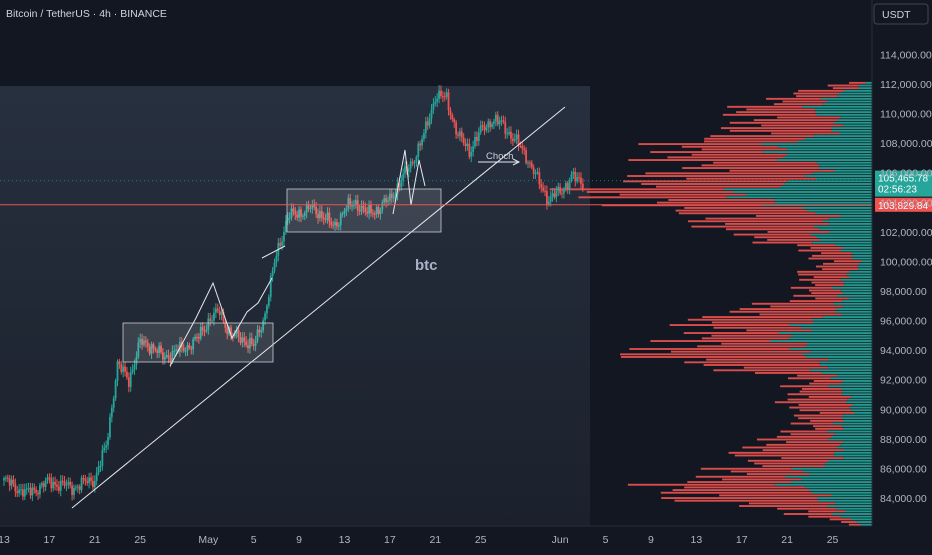 This screenshot has height=555, width=932. I want to click on countdown-label: 02:56:23, so click(897, 190).